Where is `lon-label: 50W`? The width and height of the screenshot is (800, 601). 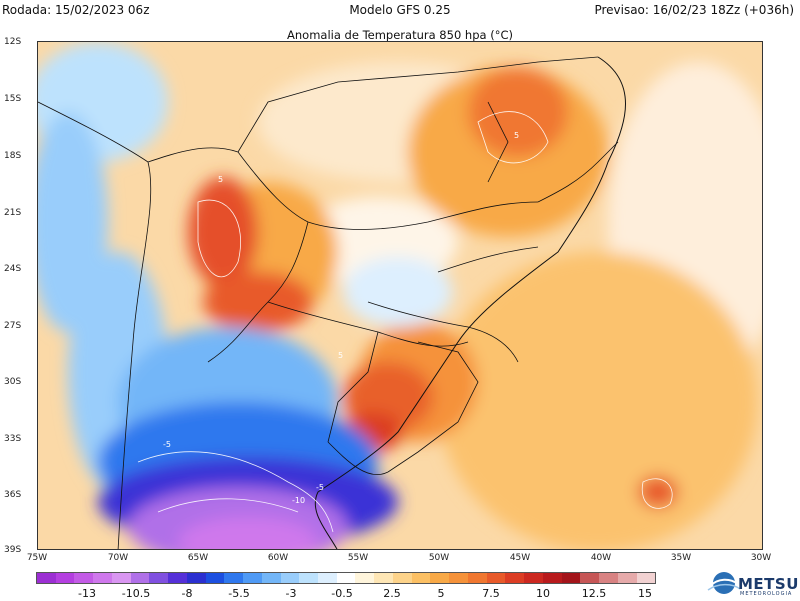 lon-label: 50W is located at coordinates (439, 558).